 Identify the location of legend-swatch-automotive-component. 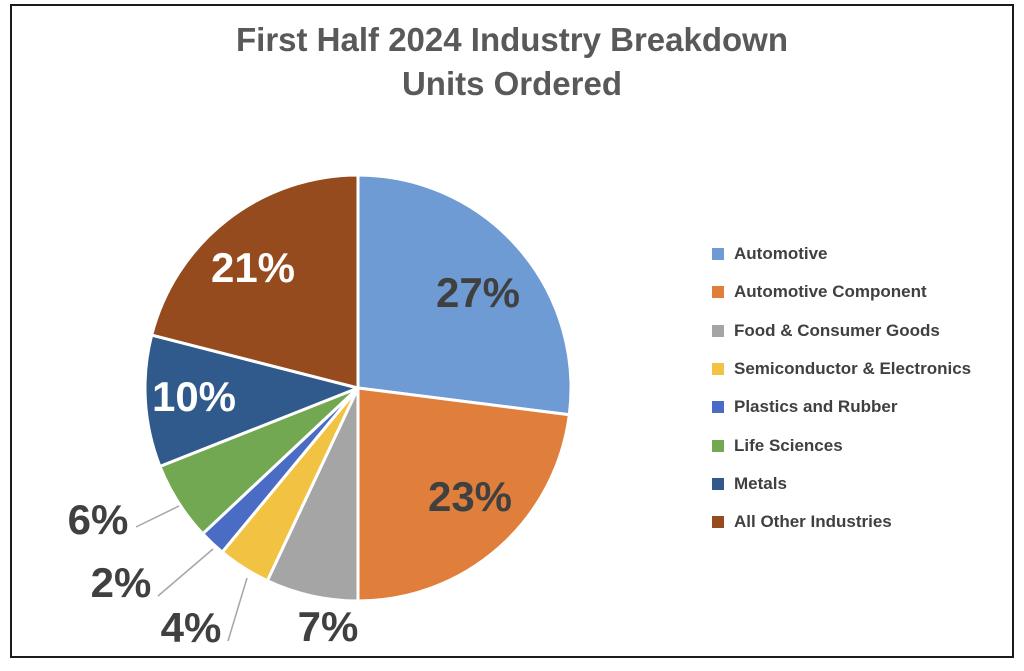
(718, 292).